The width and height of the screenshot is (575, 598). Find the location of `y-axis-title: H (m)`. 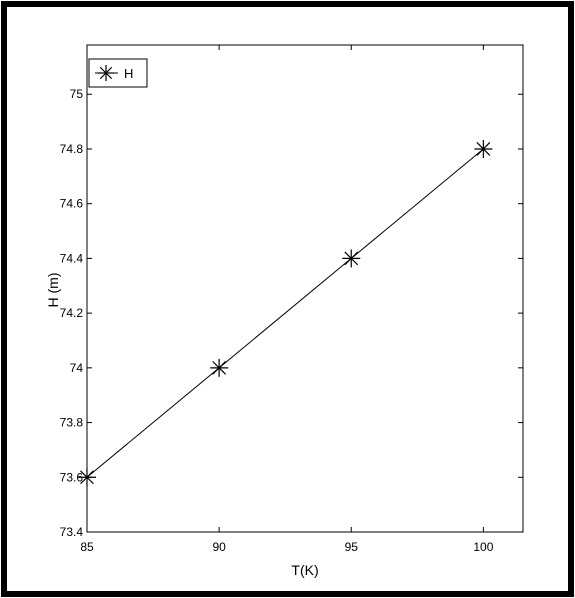

y-axis-title: H (m) is located at coordinates (53, 290).